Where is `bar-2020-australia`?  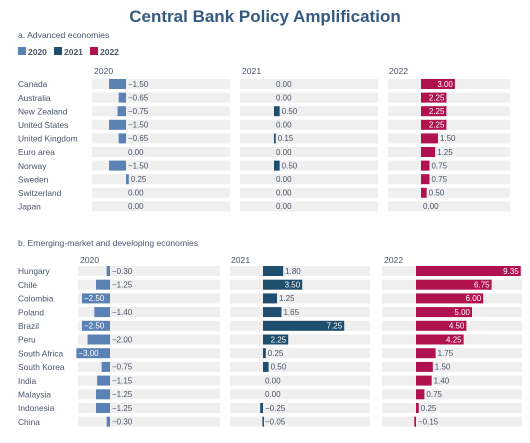
bar-2020-australia is located at coordinates (122, 97).